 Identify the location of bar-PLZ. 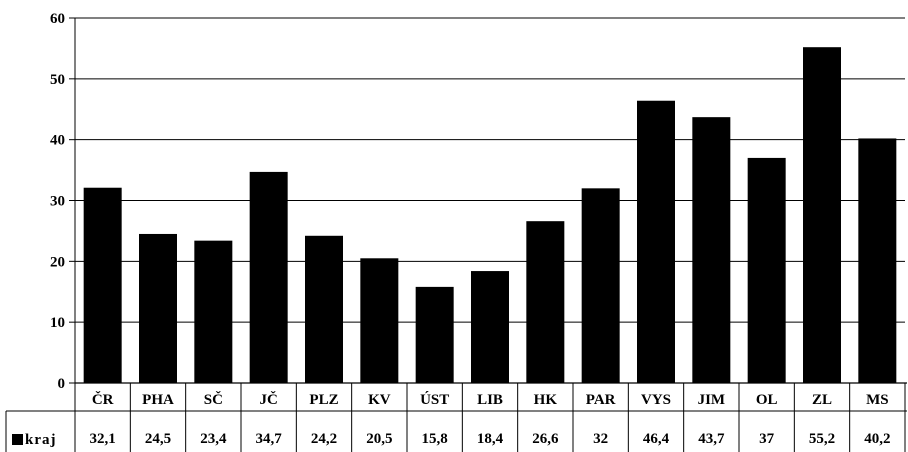
(324, 309).